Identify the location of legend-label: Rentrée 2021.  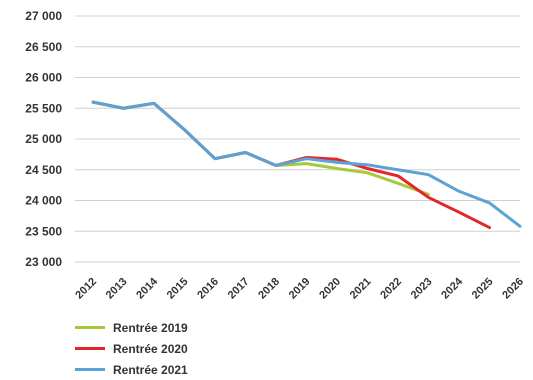
(150, 369).